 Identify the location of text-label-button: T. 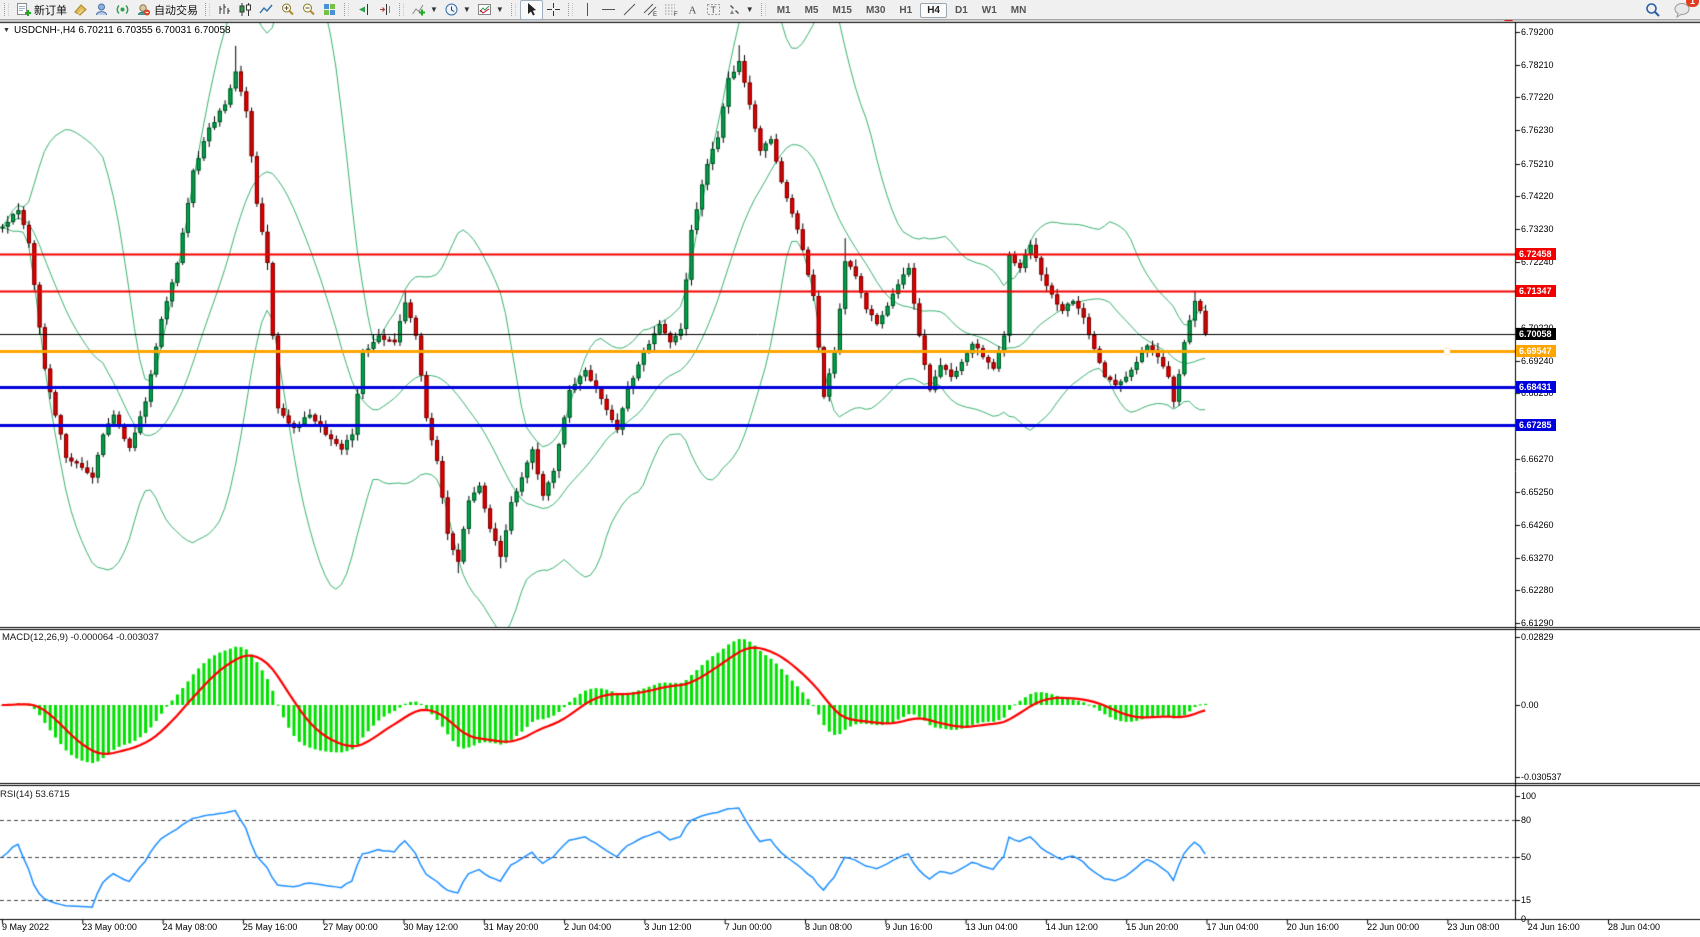
(713, 10).